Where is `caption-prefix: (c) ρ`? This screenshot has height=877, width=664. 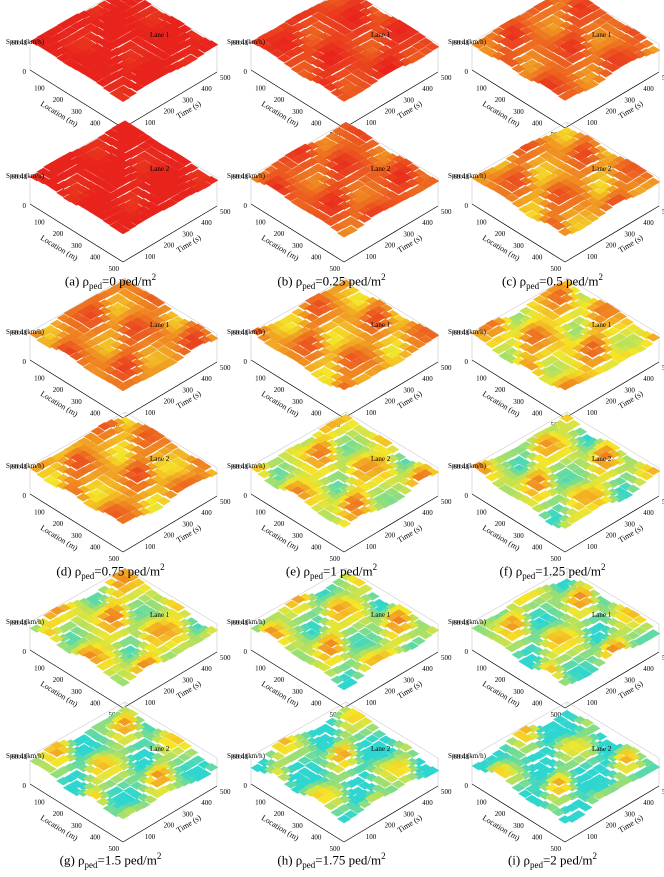
caption-prefix: (c) ρ is located at coordinates (514, 281).